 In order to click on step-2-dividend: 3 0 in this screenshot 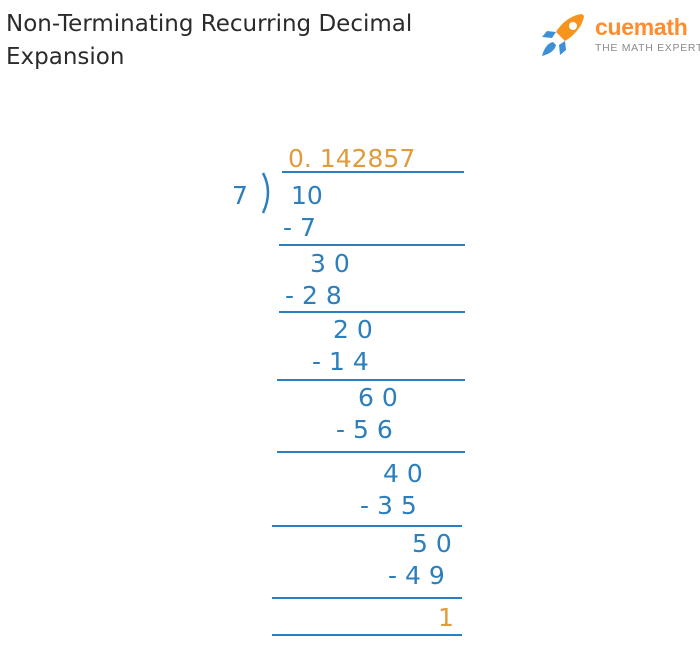, I will do `click(330, 263)`.